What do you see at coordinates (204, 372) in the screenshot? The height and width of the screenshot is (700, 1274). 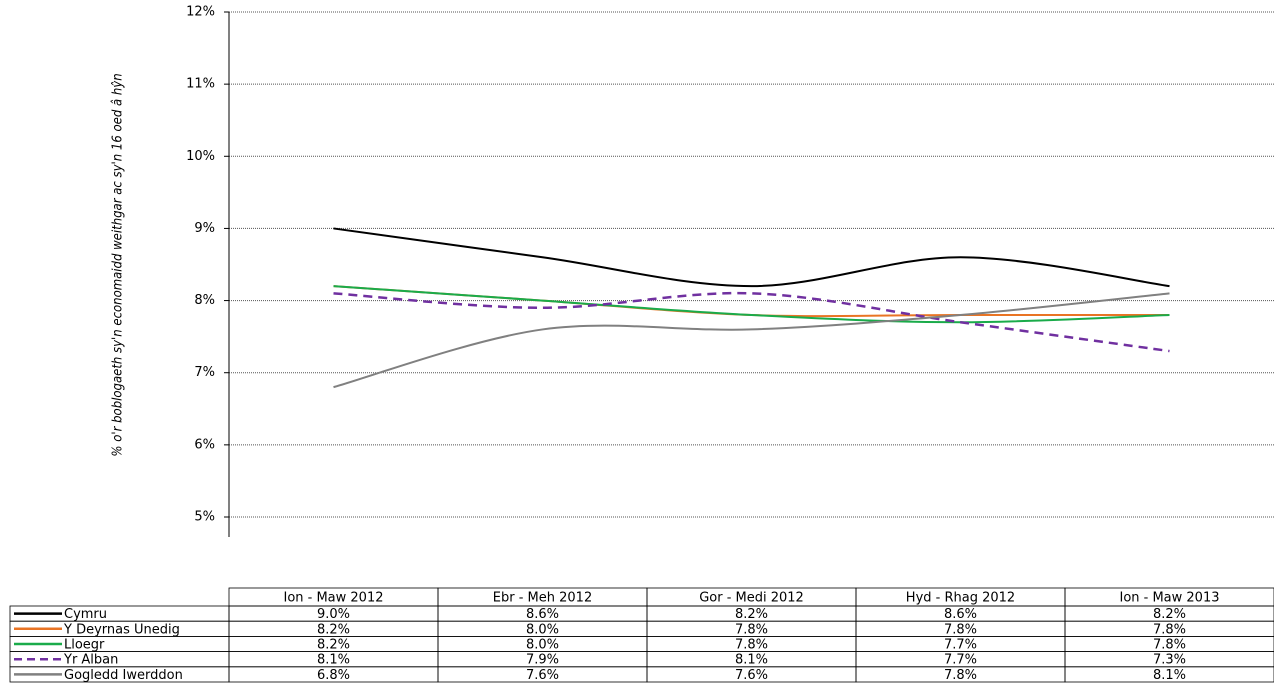 I see `y-tick-label: 7%` at bounding box center [204, 372].